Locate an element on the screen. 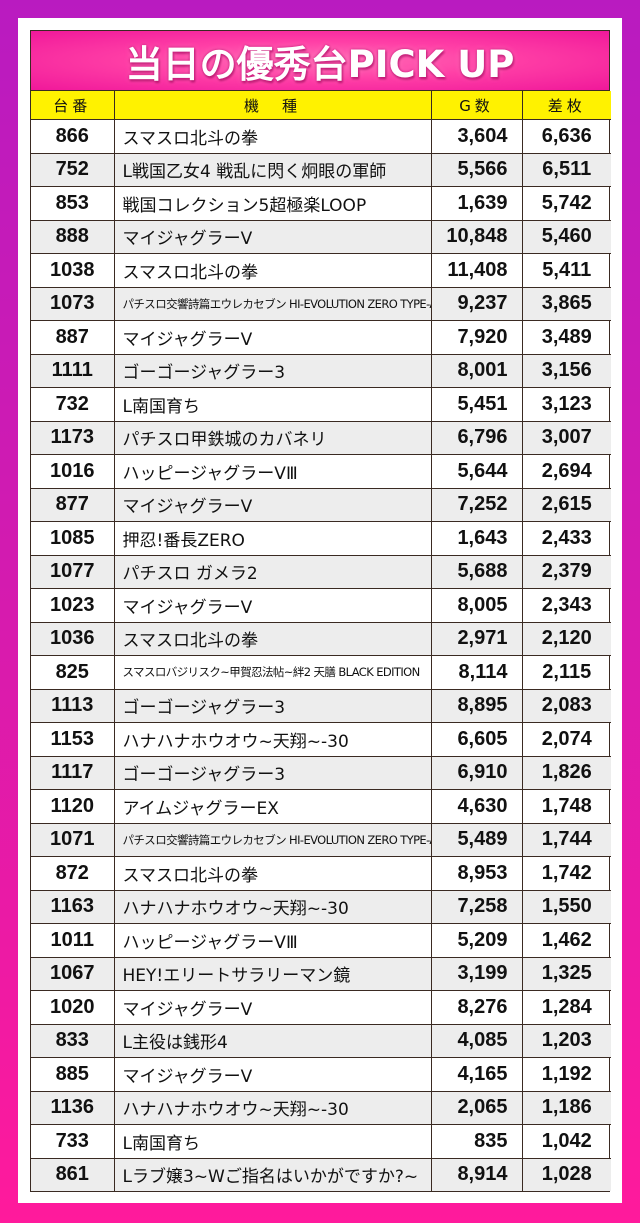  machine-number-cell: 872 is located at coordinates (73, 873).